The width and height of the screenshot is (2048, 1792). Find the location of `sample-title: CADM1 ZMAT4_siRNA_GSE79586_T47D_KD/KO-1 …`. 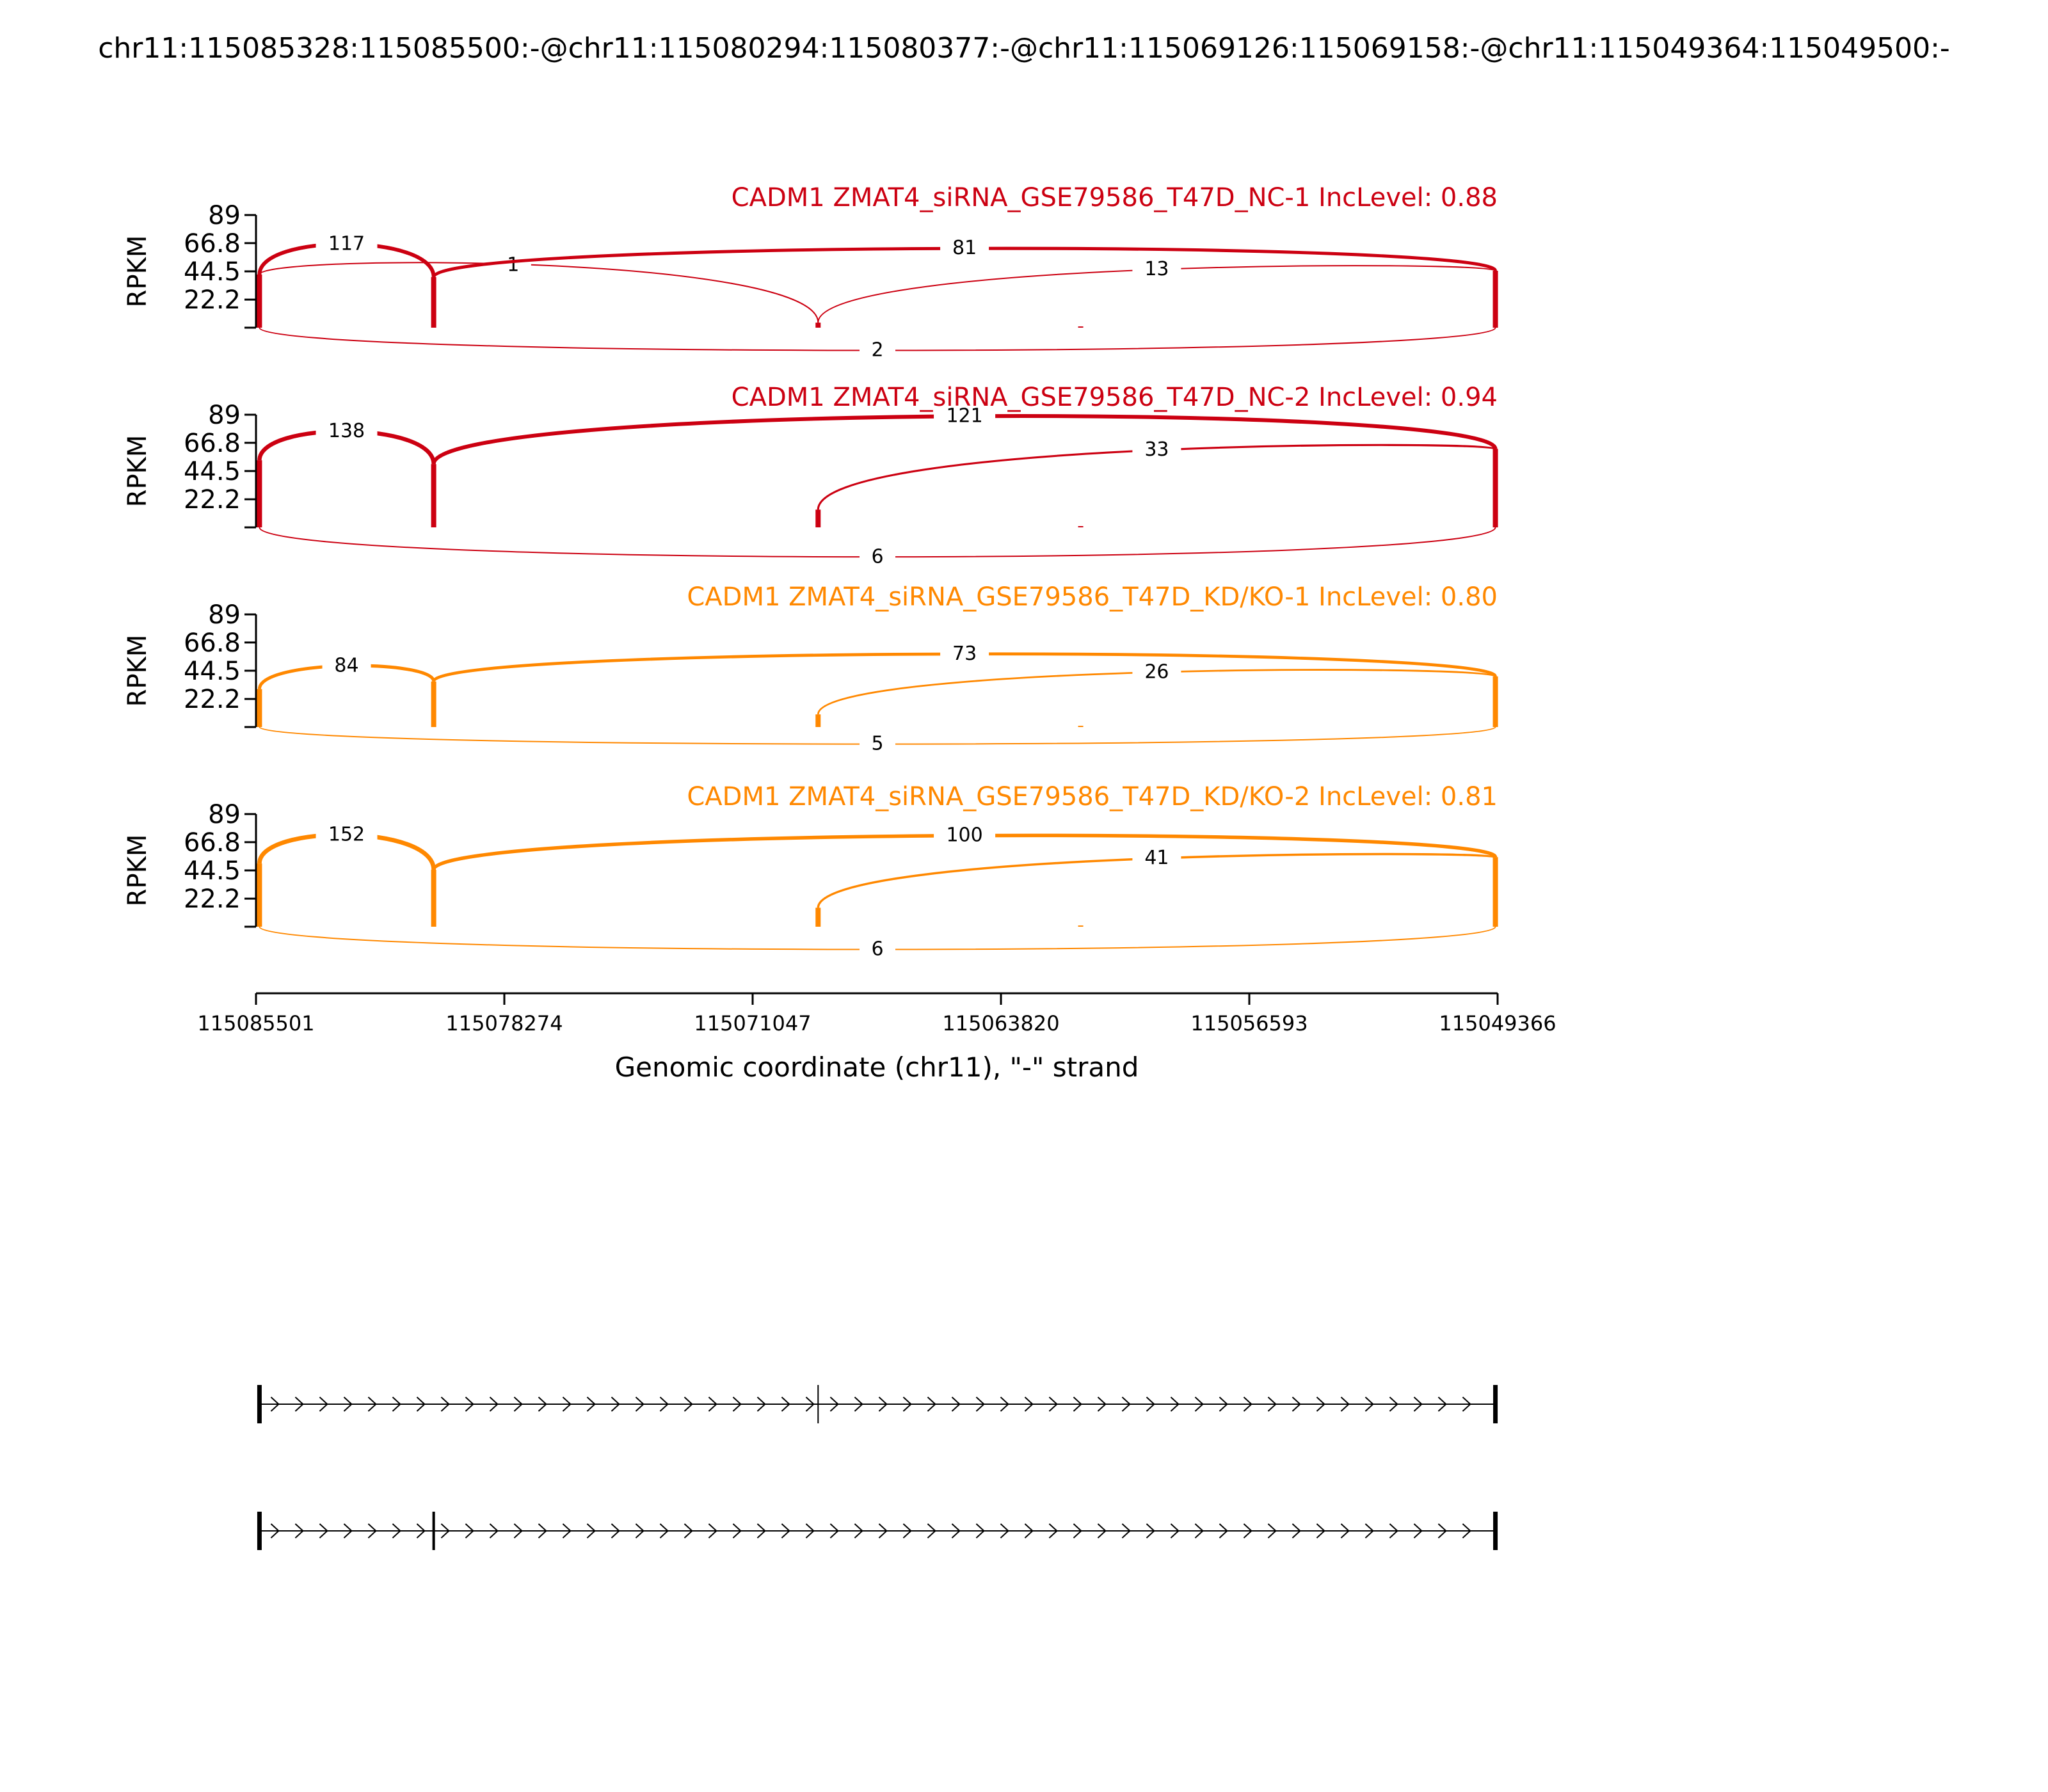

sample-title: CADM1 ZMAT4_siRNA_GSE79586_T47D_KD/KO-1 … is located at coordinates (1092, 597).